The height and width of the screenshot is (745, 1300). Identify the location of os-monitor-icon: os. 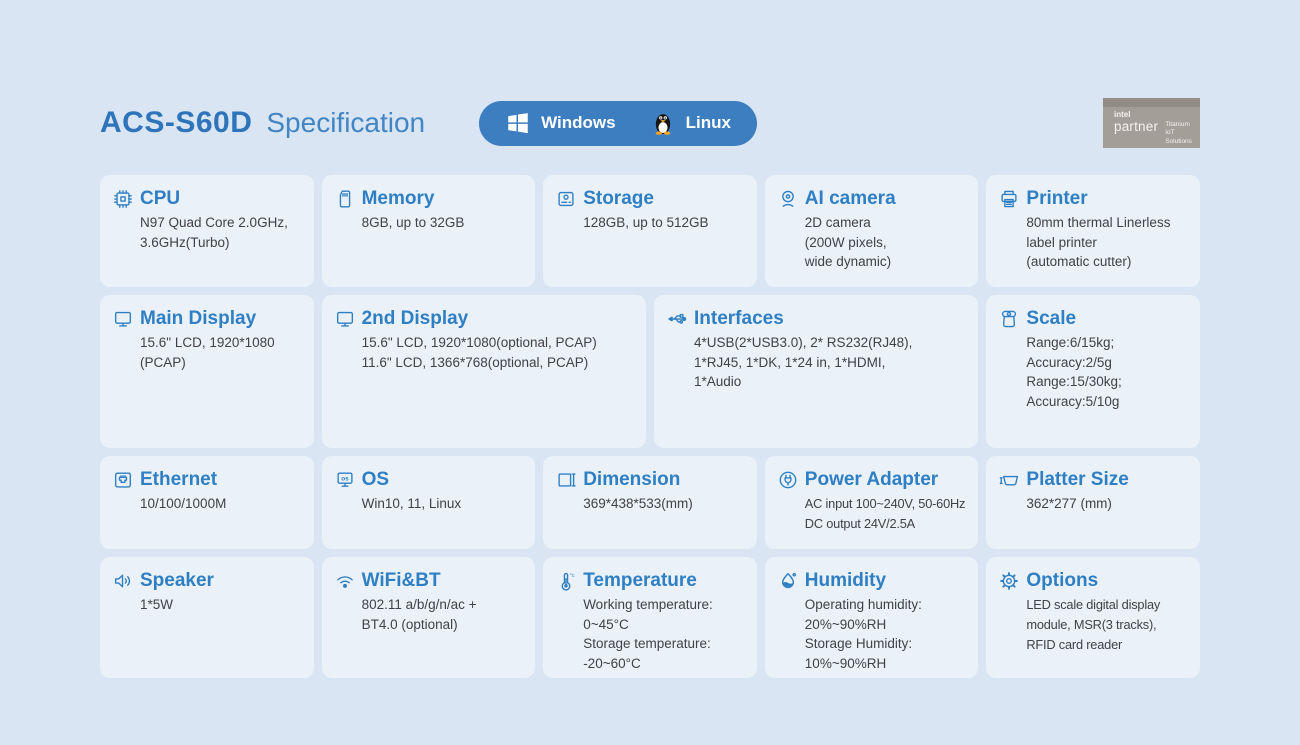
(345, 480).